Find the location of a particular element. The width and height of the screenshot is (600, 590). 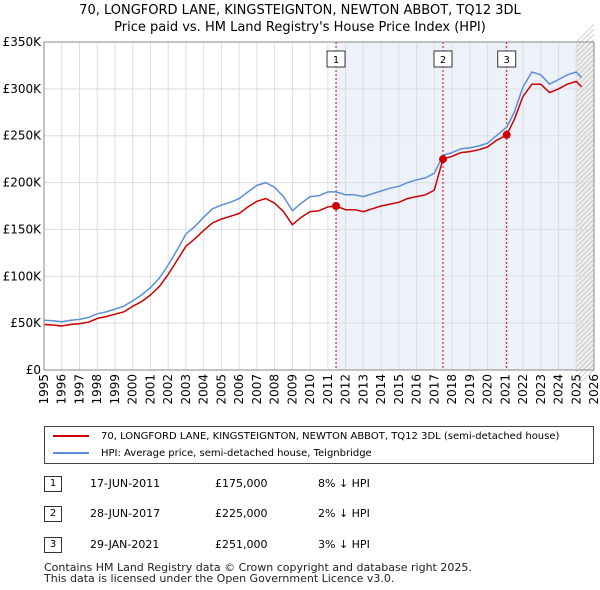

y-tick-label: £50K is located at coordinates (26, 323).